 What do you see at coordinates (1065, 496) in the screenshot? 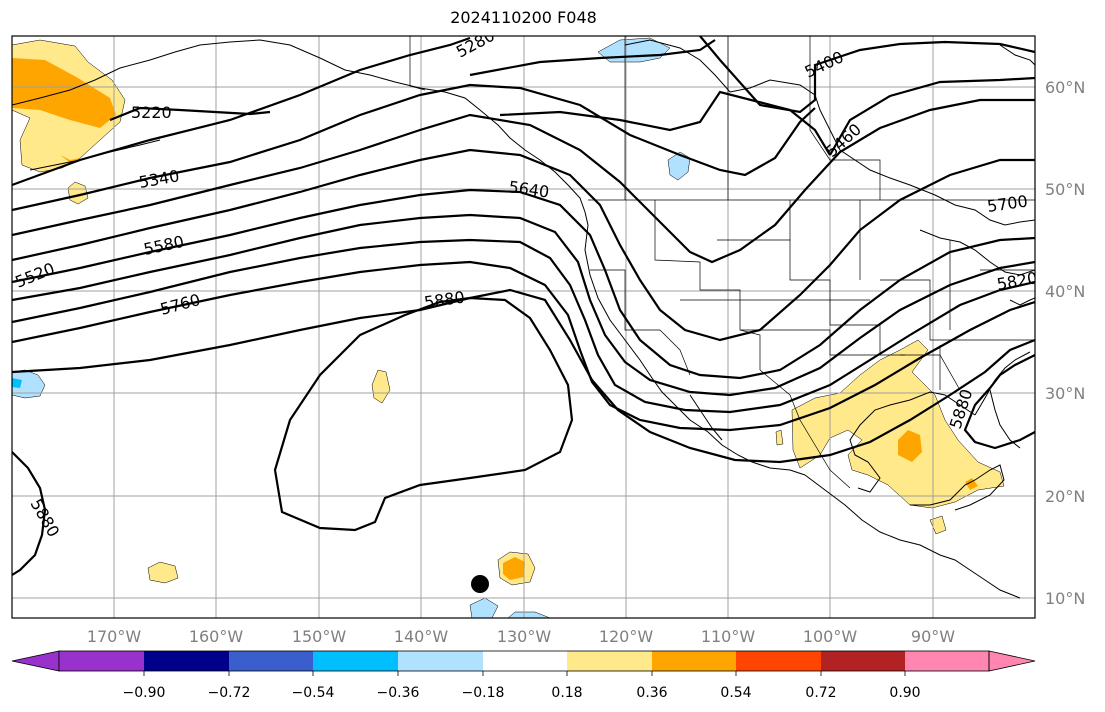
I see `lat-label: 20°N` at bounding box center [1065, 496].